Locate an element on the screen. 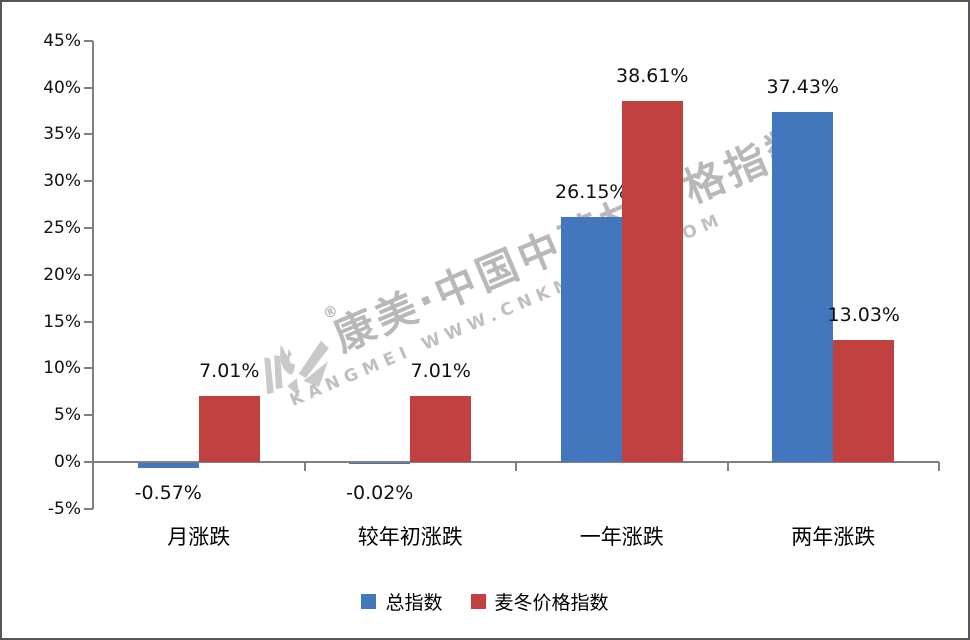 Image resolution: width=970 pixels, height=640 pixels. bar-label-总指数-两年涨跌: 37.43% is located at coordinates (802, 86).